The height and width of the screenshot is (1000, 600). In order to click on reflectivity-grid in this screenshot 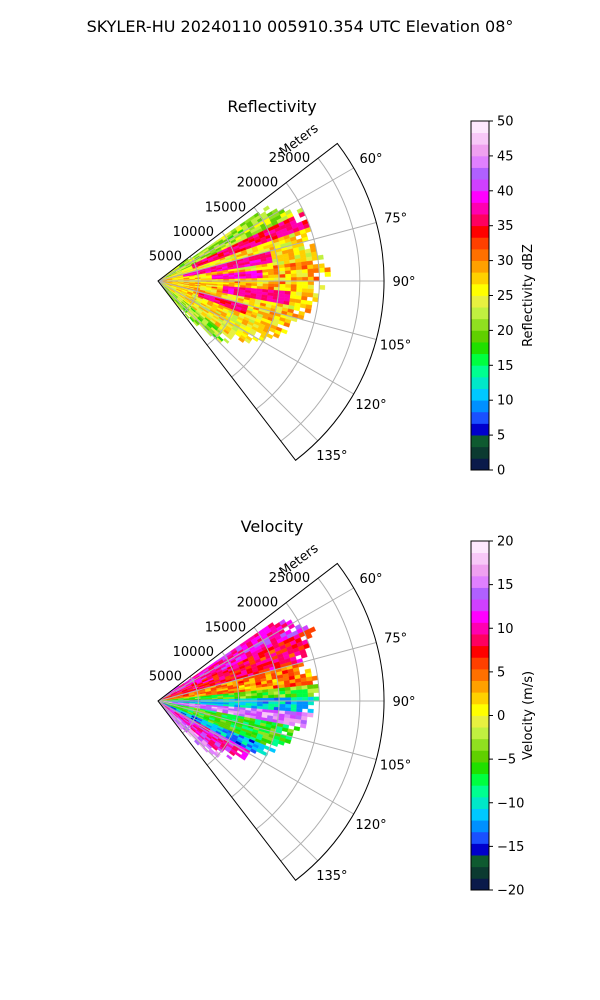, I will do `click(270, 299)`.